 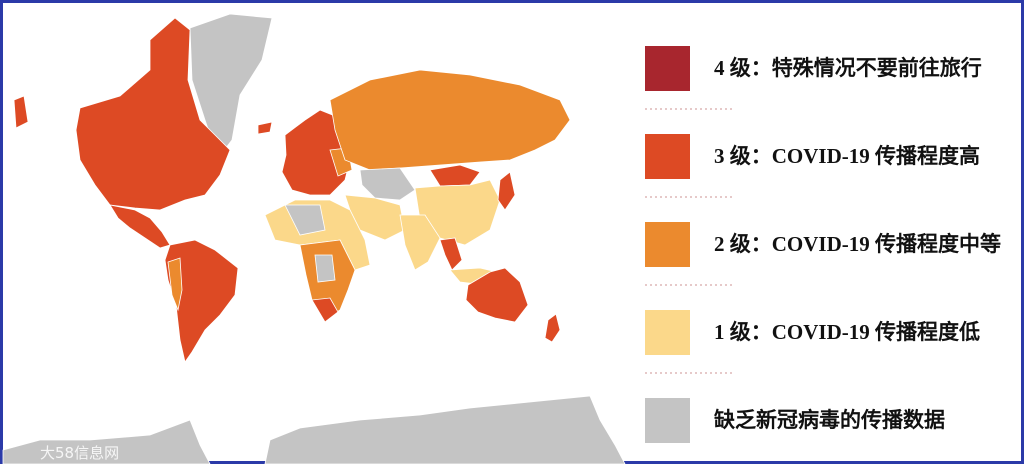 What do you see at coordinates (455, 175) in the screenshot?
I see `mongolia` at bounding box center [455, 175].